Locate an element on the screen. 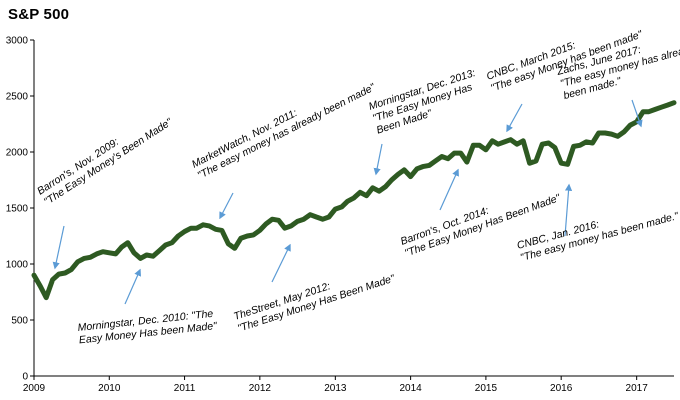 The image size is (680, 400). y-tick-label: 500 is located at coordinates (19, 321).